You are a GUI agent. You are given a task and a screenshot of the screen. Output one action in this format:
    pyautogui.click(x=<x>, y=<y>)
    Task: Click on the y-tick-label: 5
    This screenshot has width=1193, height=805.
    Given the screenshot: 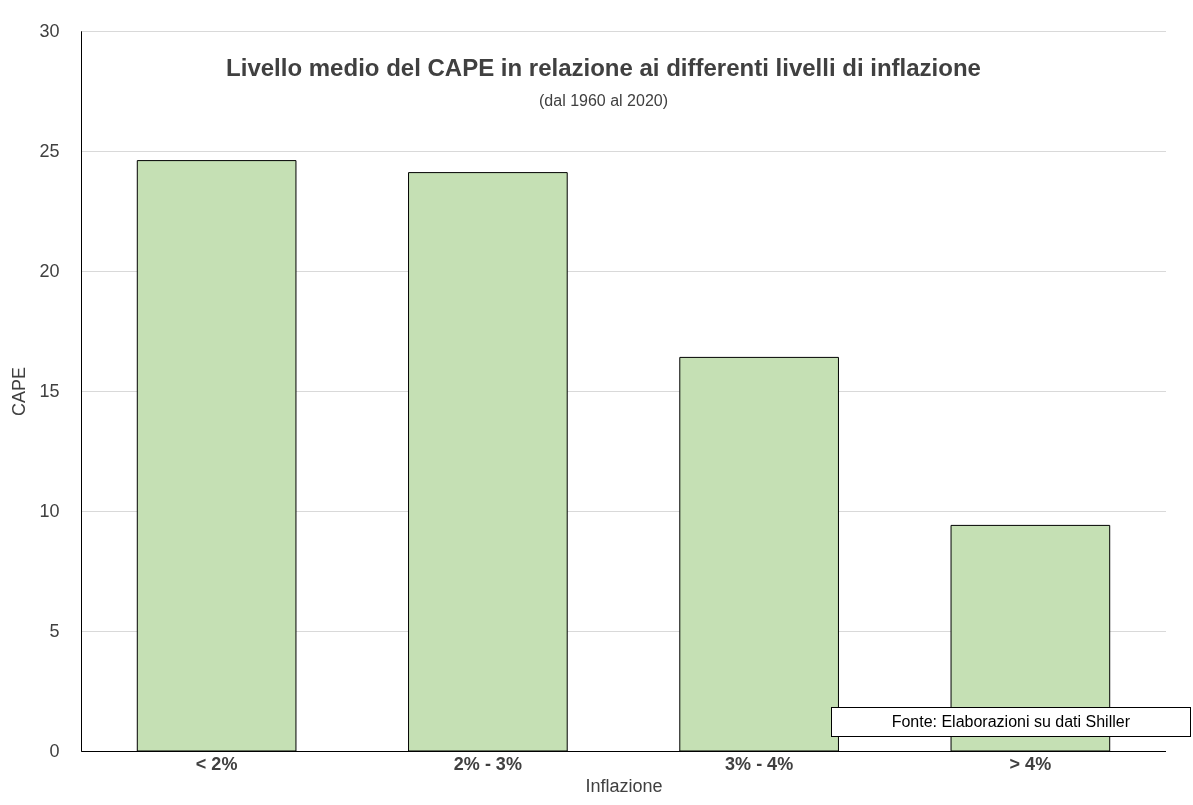 What is the action you would take?
    pyautogui.click(x=54, y=630)
    